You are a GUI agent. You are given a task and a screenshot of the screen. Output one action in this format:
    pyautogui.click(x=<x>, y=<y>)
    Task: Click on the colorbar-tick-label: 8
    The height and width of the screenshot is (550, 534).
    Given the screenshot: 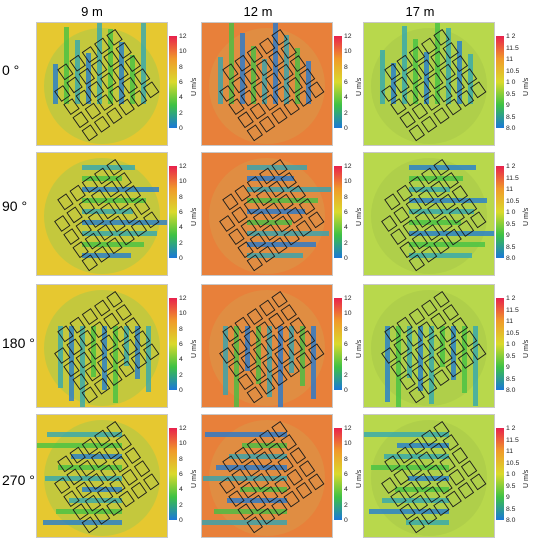 What is the action you would take?
    pyautogui.click(x=346, y=459)
    